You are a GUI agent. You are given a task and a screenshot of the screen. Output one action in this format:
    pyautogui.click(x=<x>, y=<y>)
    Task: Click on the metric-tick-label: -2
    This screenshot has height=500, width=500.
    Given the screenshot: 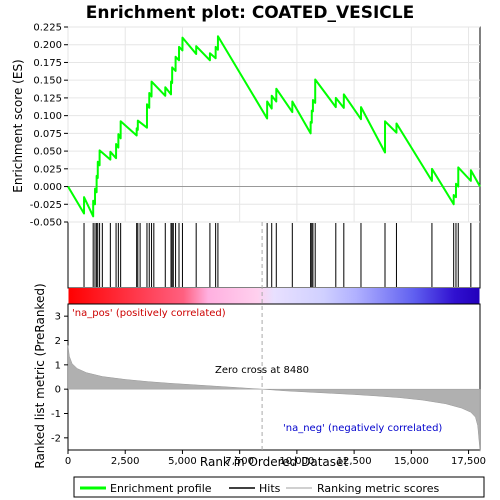 What is the action you would take?
    pyautogui.click(x=56, y=438)
    